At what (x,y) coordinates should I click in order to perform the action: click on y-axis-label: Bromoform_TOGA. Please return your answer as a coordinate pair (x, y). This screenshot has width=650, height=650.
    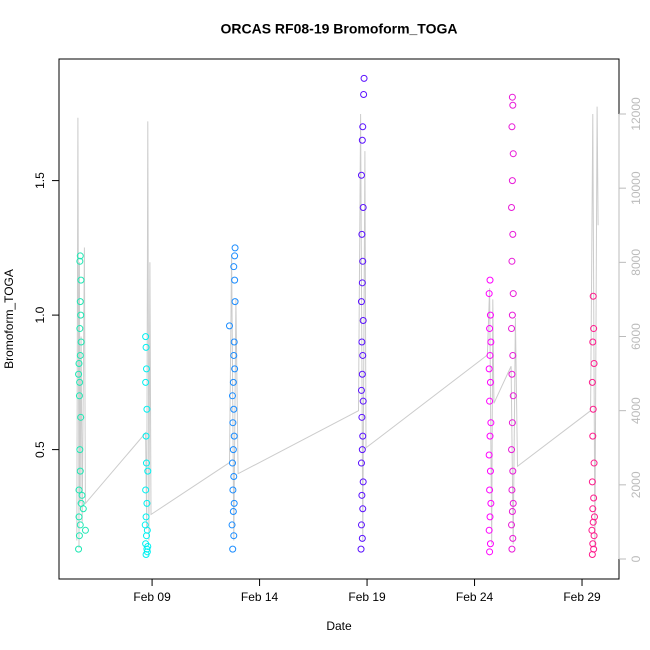
    Looking at the image, I should click on (9, 319).